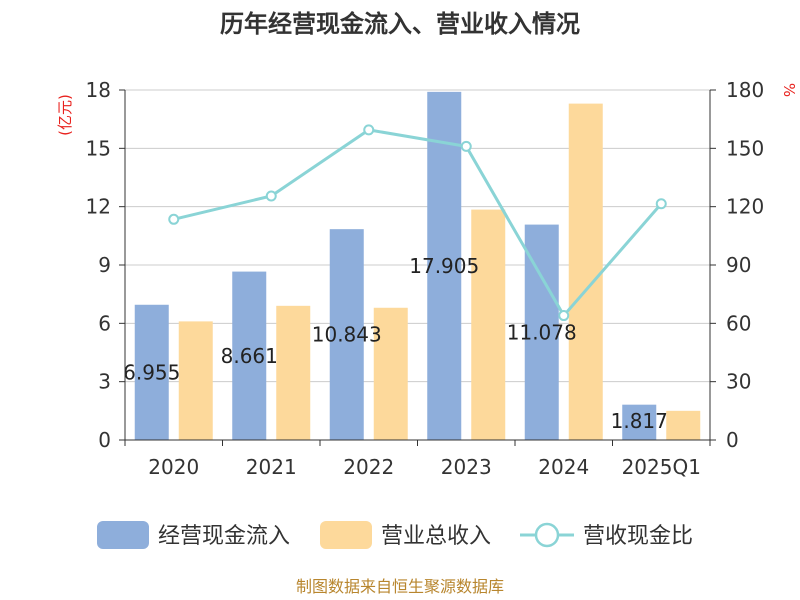 The height and width of the screenshot is (600, 800). What do you see at coordinates (98, 90) in the screenshot?
I see `left-y-tick-label: 18` at bounding box center [98, 90].